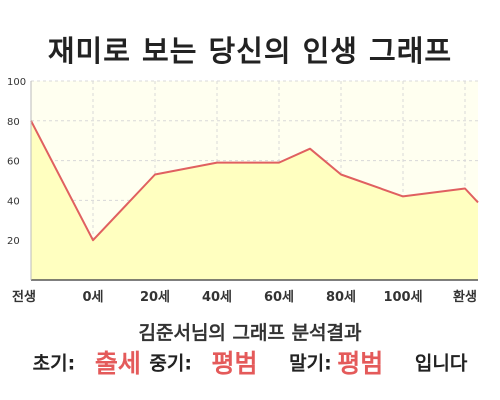 The height and width of the screenshot is (400, 500). What do you see at coordinates (54, 363) in the screenshot?
I see `early-label: 초기:` at bounding box center [54, 363].